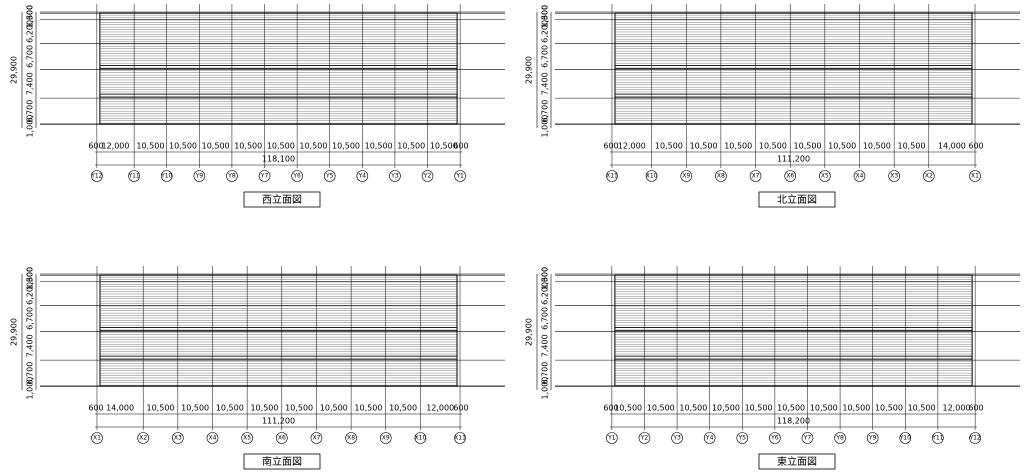 The height and width of the screenshot is (472, 1029). I want to click on grid-label: Y7, so click(807, 438).